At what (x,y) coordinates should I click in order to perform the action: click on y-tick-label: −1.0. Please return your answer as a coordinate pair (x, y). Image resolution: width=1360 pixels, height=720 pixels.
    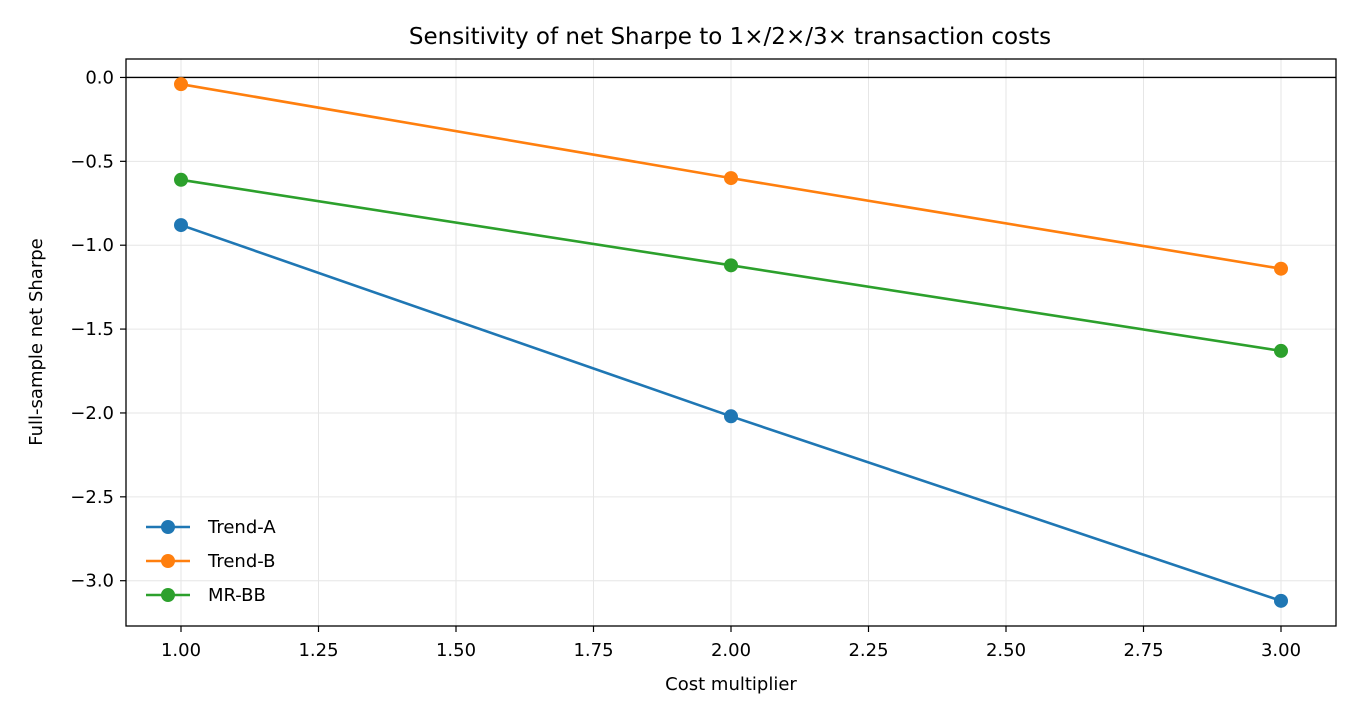
    Looking at the image, I should click on (92, 245).